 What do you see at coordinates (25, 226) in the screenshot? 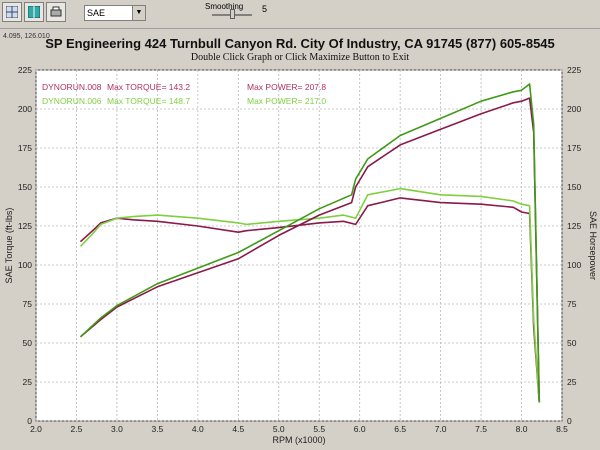
I see `y-left-tick-label: 125` at bounding box center [25, 226].